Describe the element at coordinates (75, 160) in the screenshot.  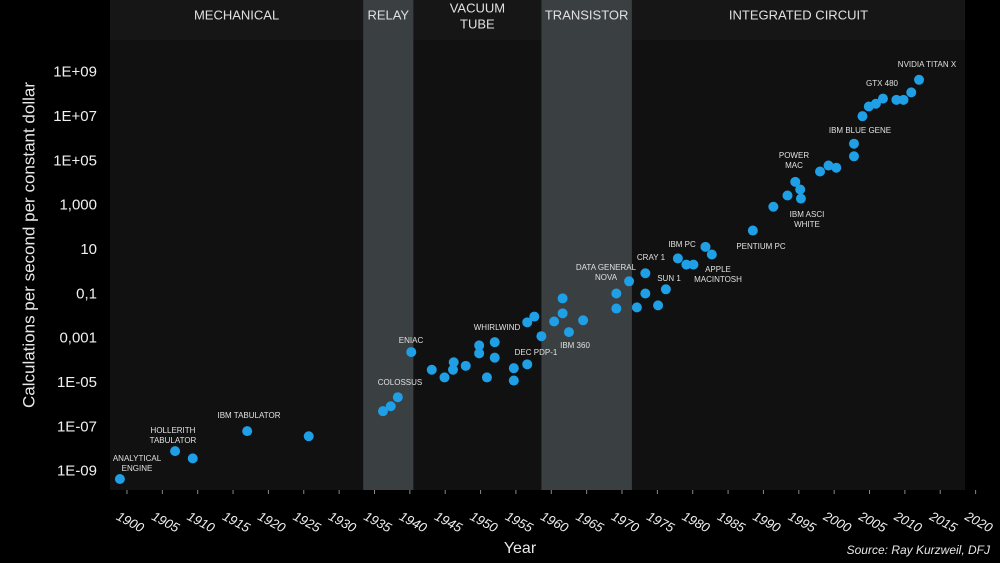
I see `y-tick-label: 1E+05` at that location.